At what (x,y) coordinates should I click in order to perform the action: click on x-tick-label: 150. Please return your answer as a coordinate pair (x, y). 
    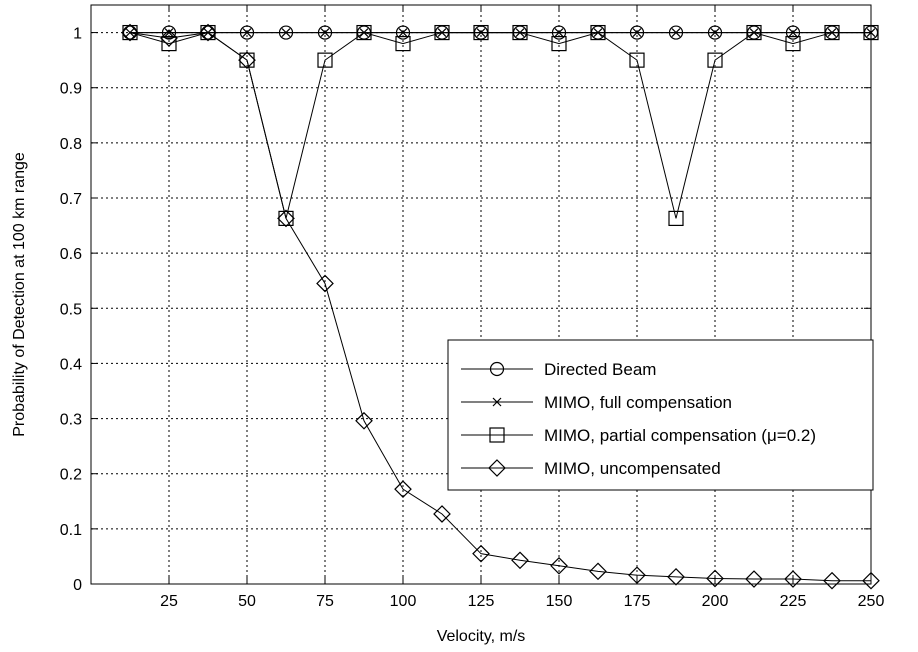
    Looking at the image, I should click on (559, 601).